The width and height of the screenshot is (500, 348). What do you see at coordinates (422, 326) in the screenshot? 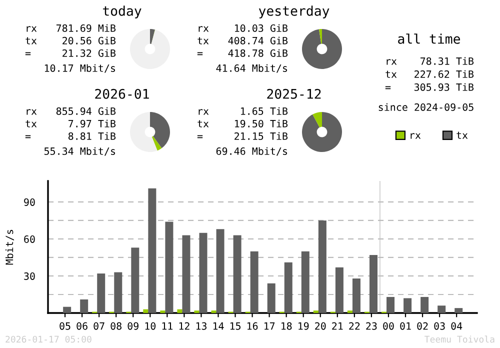
I see `x-tick-label: 02` at bounding box center [422, 326].